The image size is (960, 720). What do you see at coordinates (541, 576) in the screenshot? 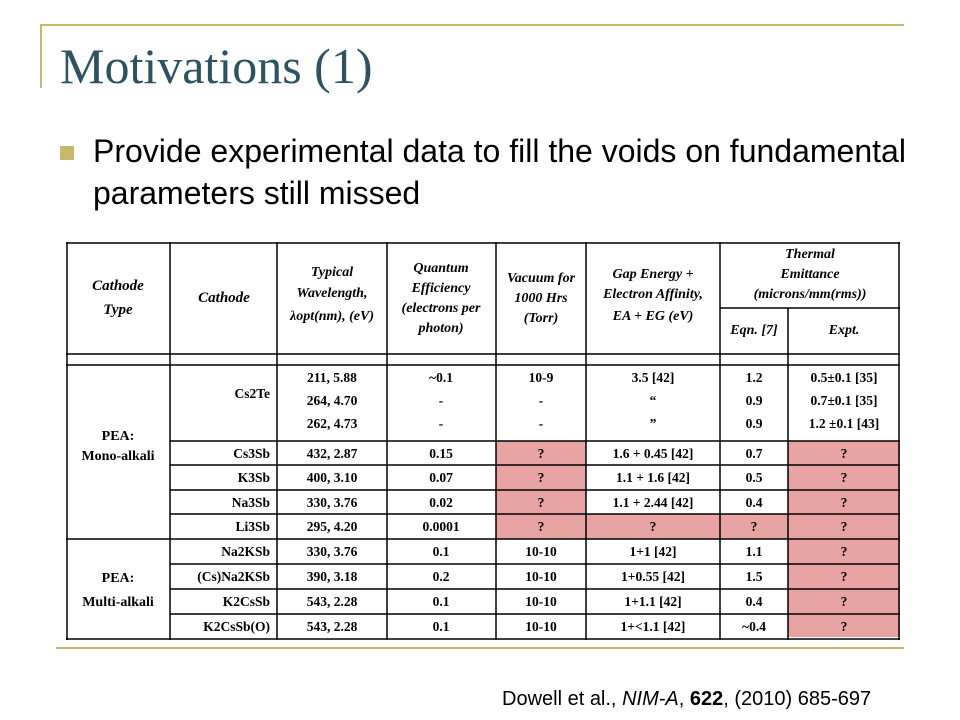
I see `row-6-vacuum-cell: 10-10` at bounding box center [541, 576].